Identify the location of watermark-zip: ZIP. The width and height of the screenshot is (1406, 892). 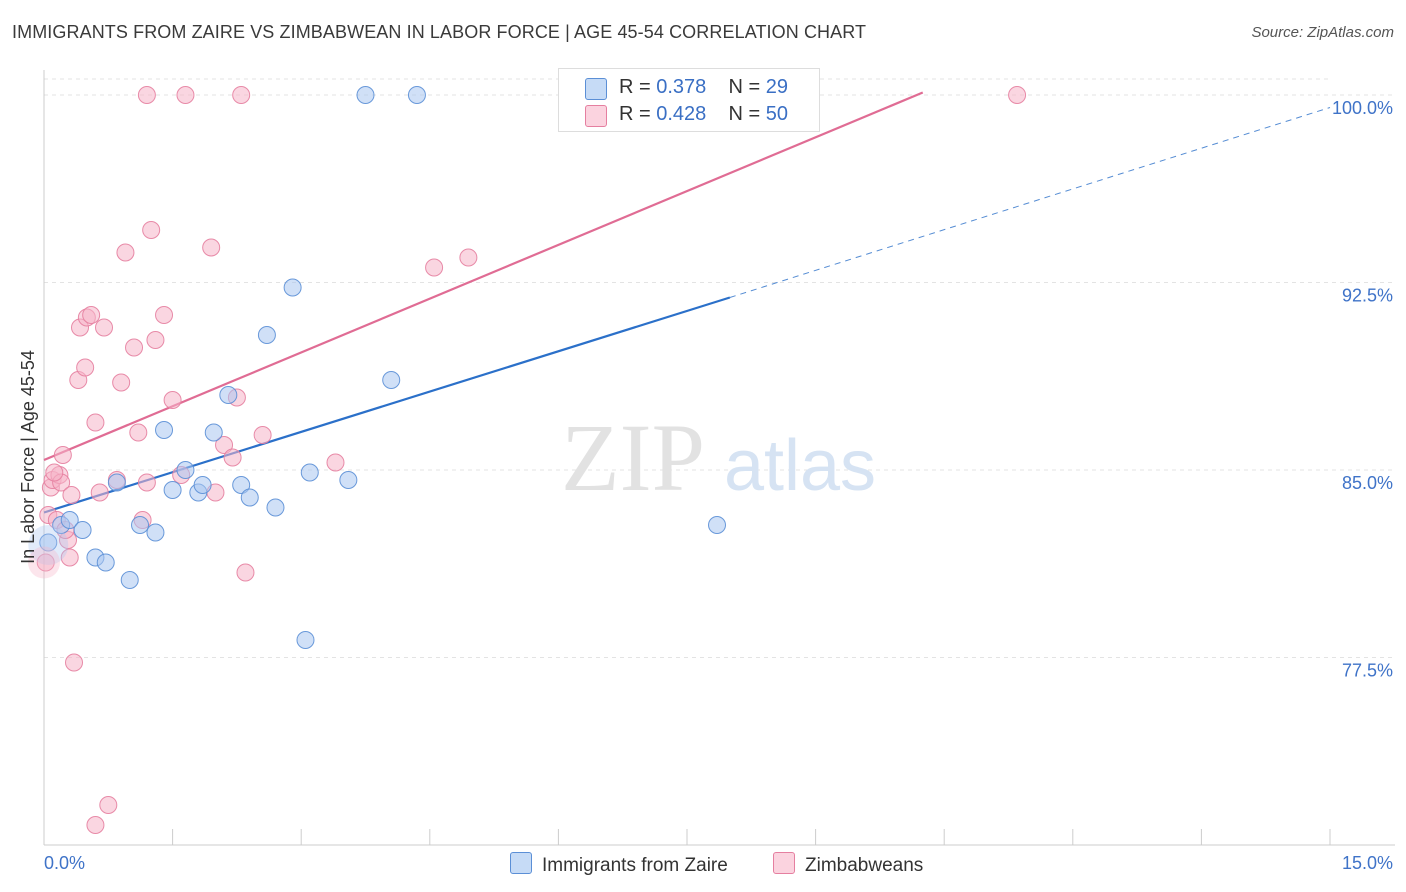
(633, 457).